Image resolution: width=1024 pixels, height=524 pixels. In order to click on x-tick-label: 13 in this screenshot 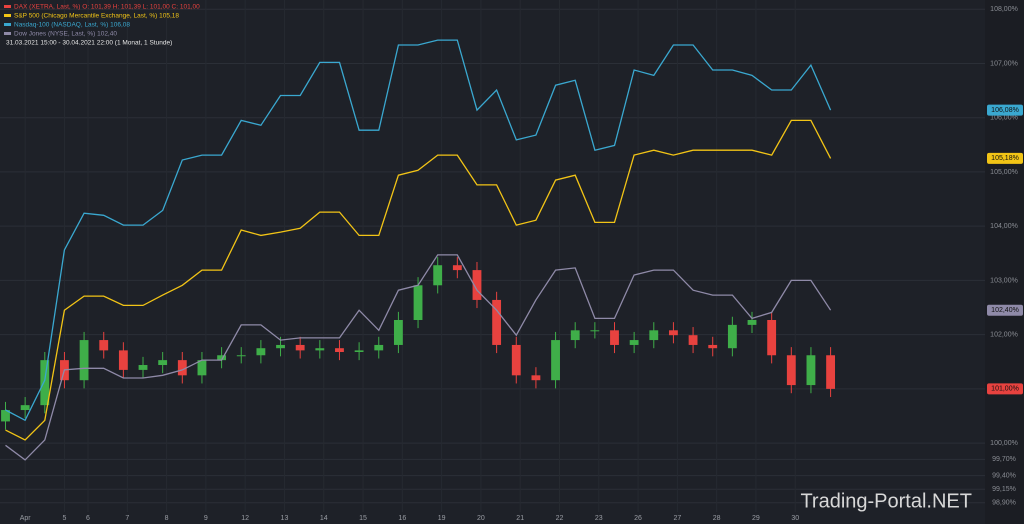, I will do `click(285, 518)`.